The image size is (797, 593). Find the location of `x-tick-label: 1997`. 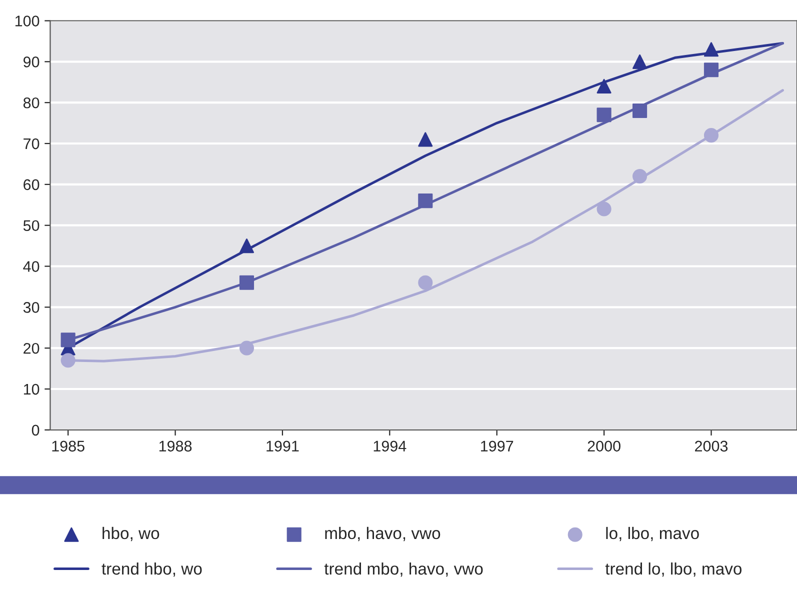

x-tick-label: 1997 is located at coordinates (497, 446).